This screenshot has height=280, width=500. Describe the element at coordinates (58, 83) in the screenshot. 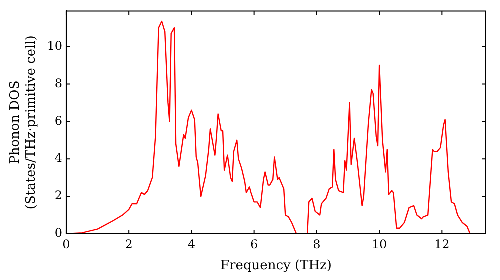

I see `y-tick-label: 8` at that location.